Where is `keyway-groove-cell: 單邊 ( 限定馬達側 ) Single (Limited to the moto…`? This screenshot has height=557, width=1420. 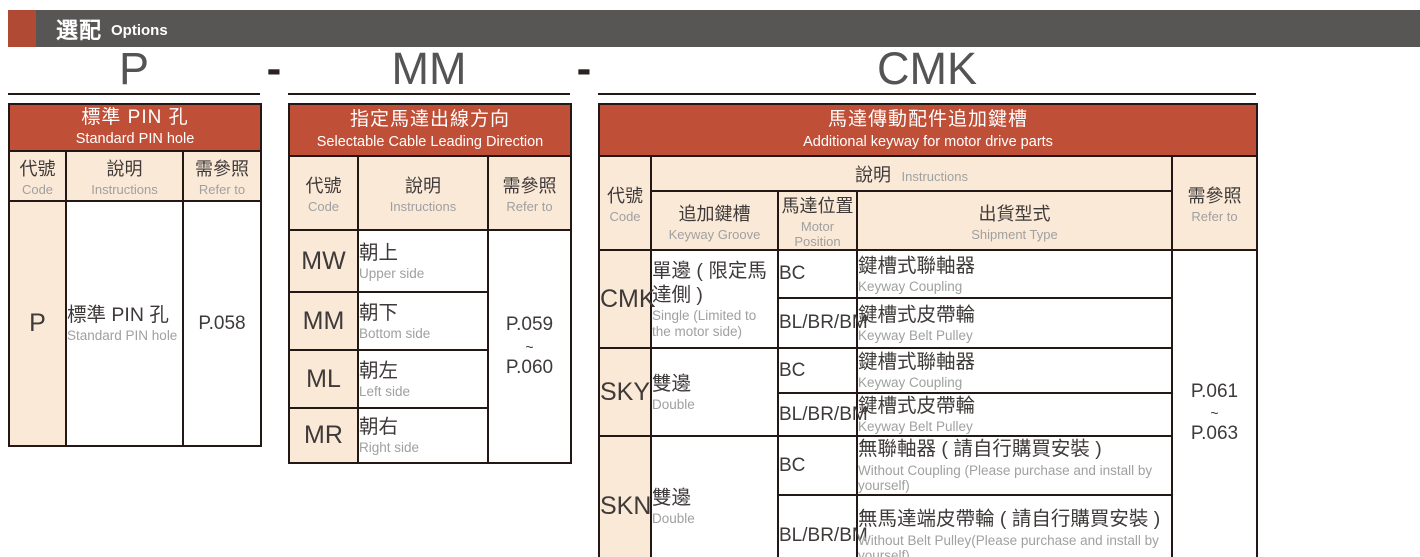 keyway-groove-cell: 單邊 ( 限定馬達側 ) Single (Limited to the moto… is located at coordinates (714, 299).